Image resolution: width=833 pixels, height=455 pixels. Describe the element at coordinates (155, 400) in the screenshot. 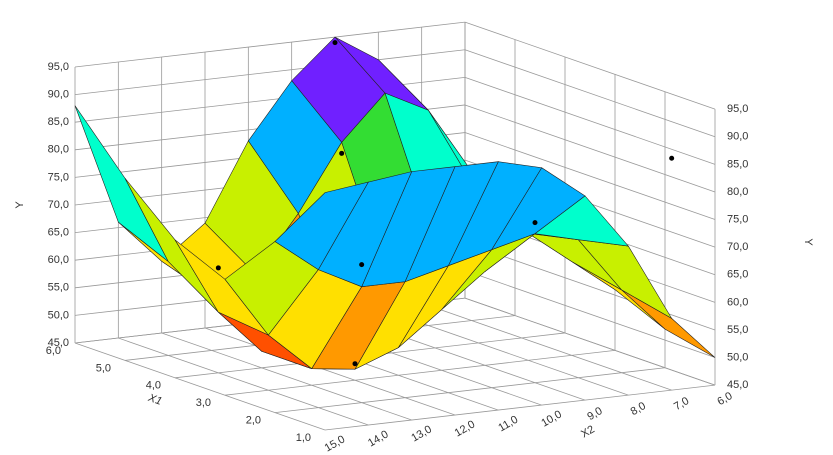

I see `axis-title: X1` at that location.